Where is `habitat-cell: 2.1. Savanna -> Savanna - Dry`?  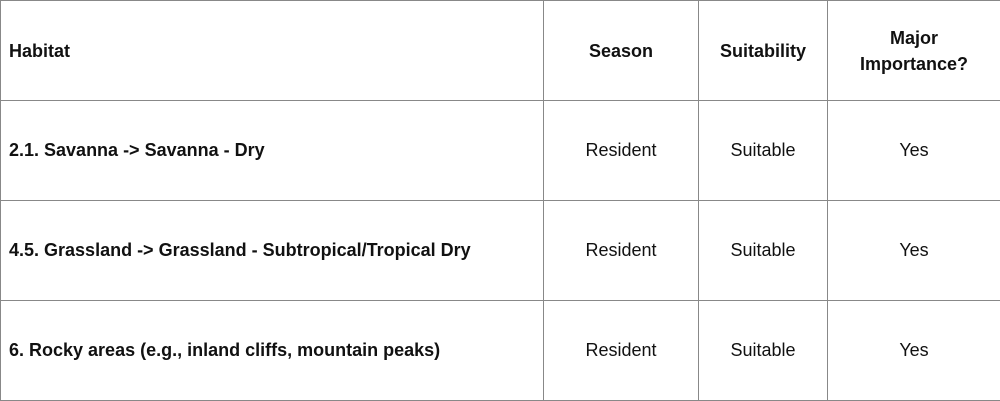
habitat-cell: 2.1. Savanna -> Savanna - Dry is located at coordinates (272, 151).